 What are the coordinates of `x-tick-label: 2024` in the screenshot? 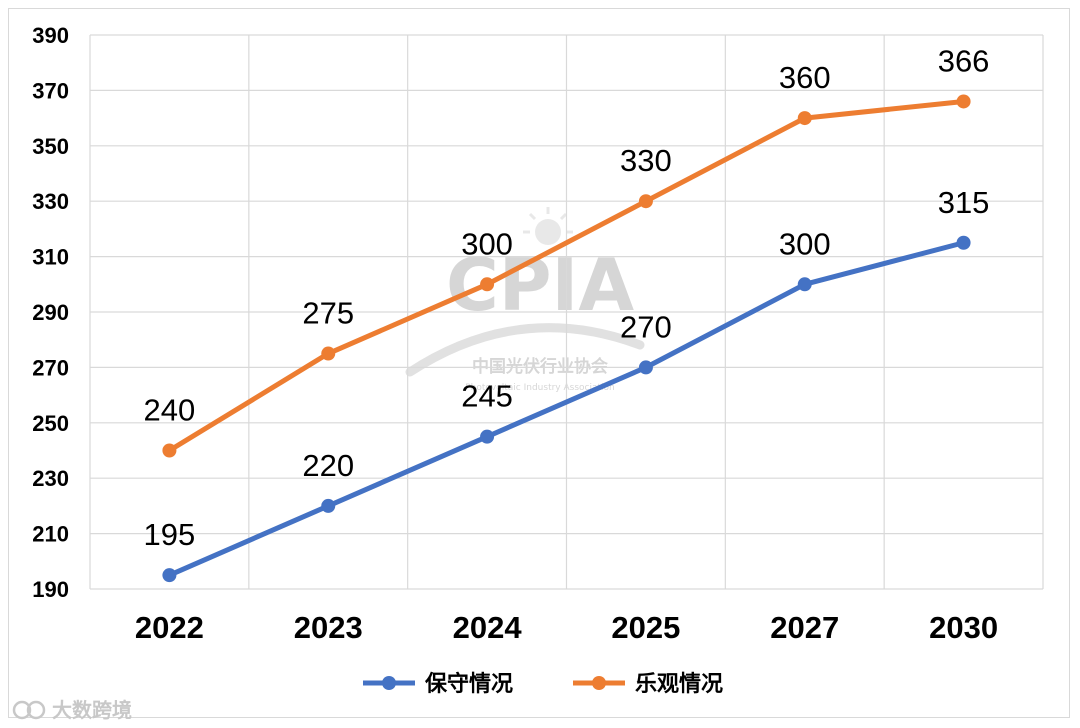 It's located at (488, 627).